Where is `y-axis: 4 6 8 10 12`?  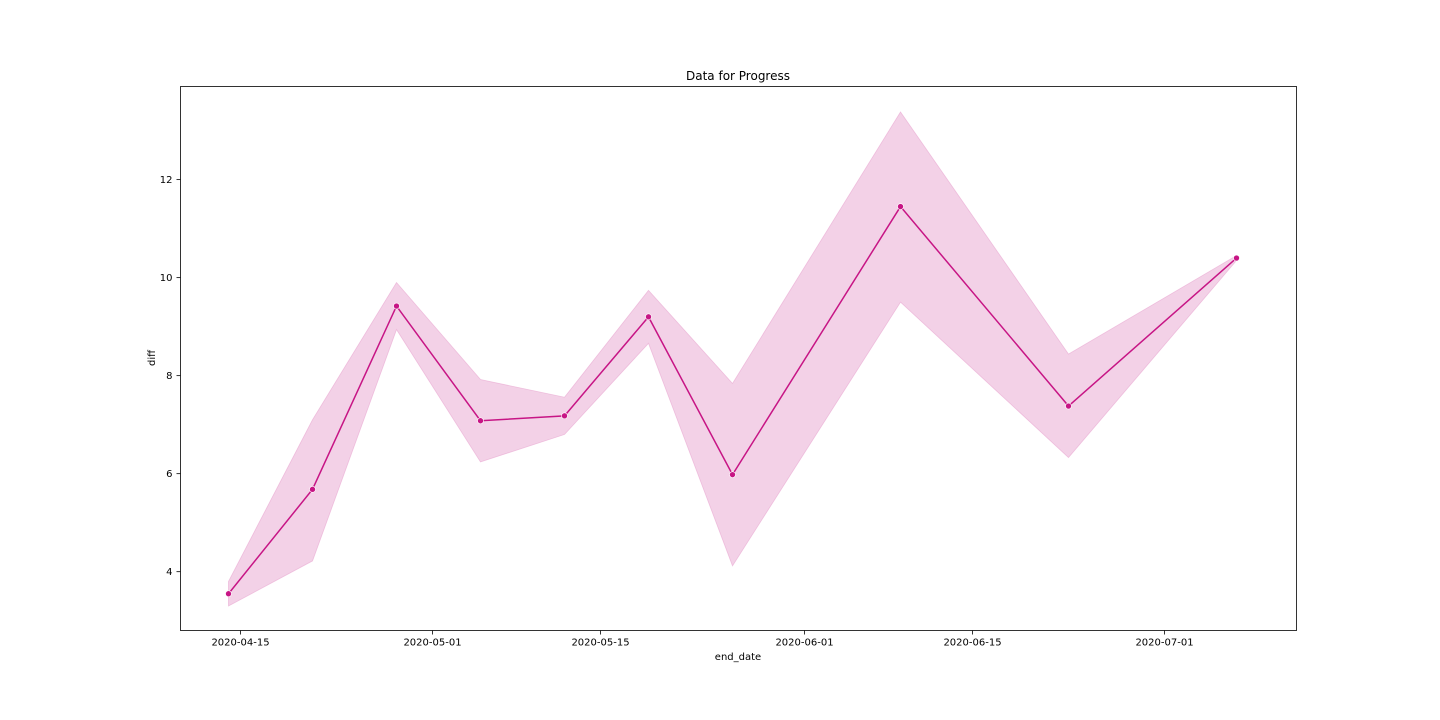 y-axis: 4 6 8 10 12 is located at coordinates (170, 376).